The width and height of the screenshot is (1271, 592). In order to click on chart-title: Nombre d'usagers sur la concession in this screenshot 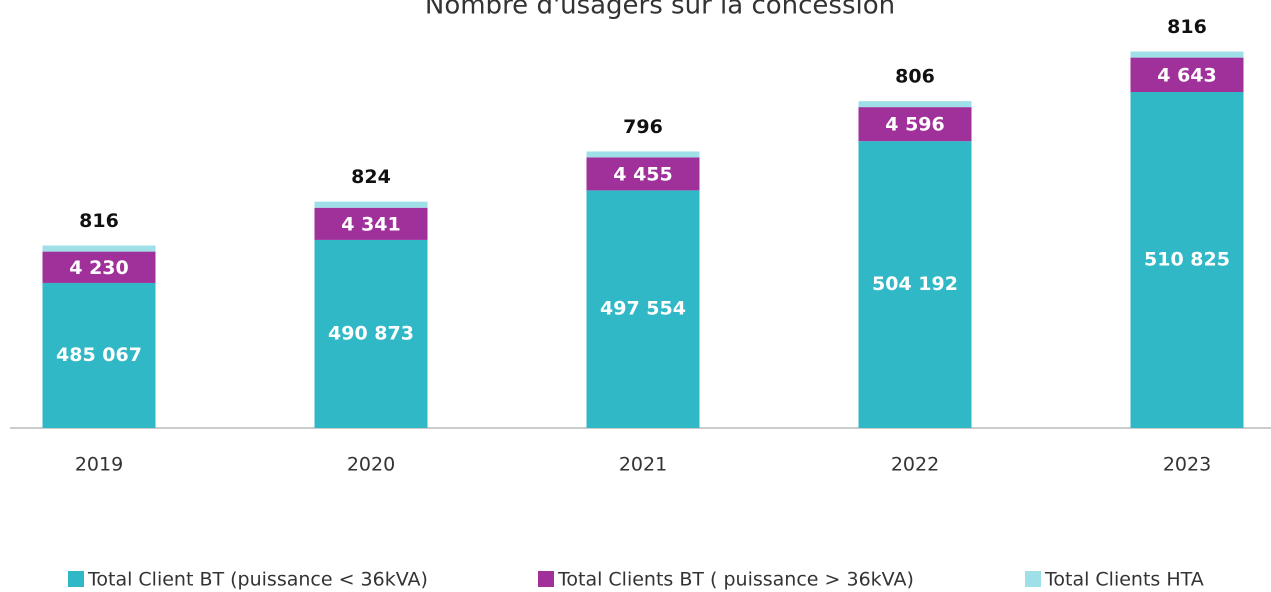, I will do `click(660, 10)`.